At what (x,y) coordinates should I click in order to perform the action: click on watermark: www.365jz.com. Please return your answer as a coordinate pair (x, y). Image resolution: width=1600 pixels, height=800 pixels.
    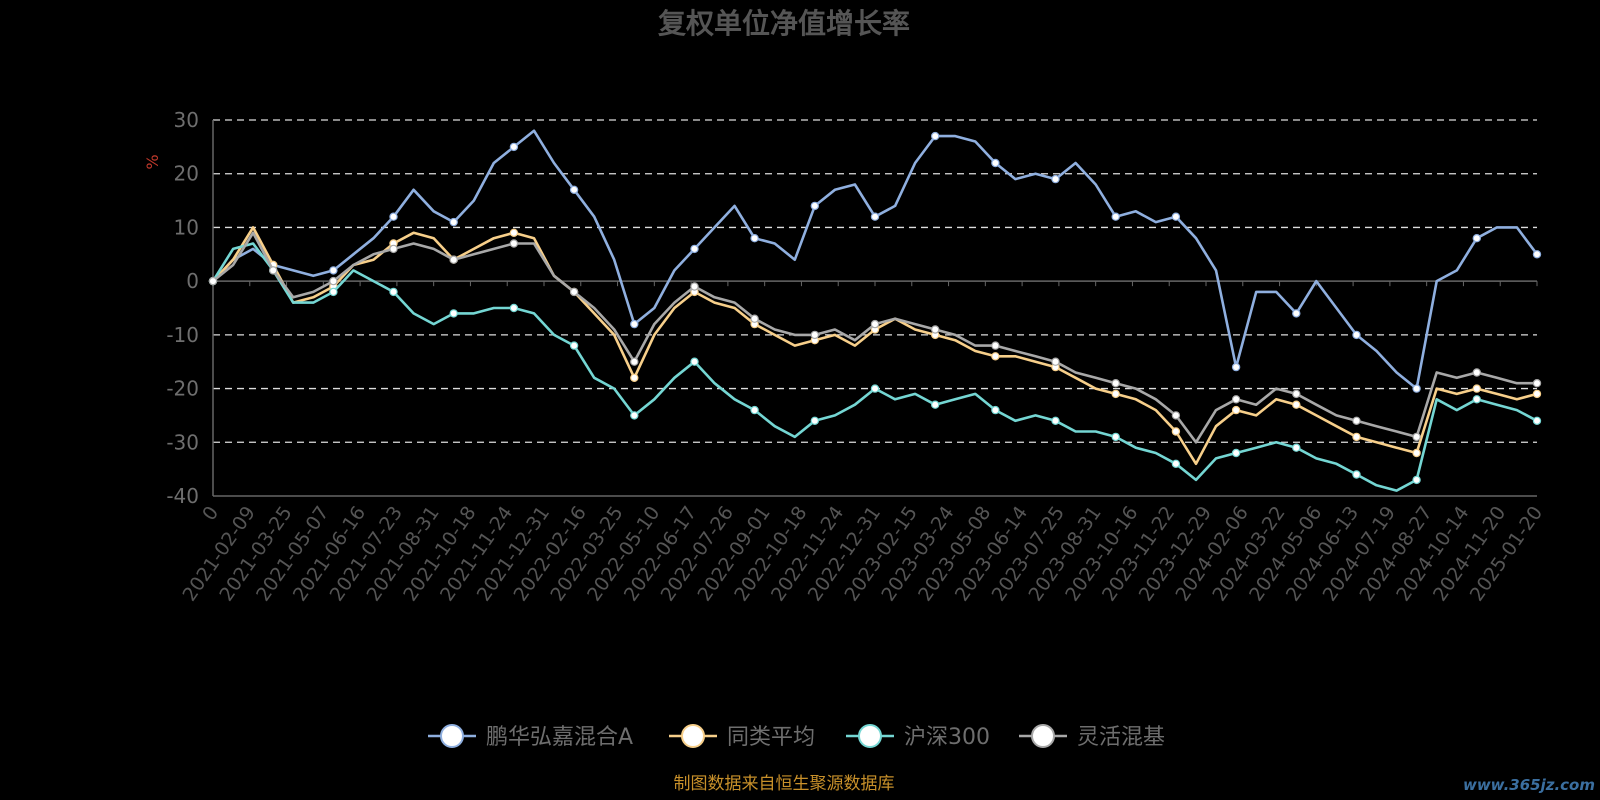
    Looking at the image, I should click on (1529, 785).